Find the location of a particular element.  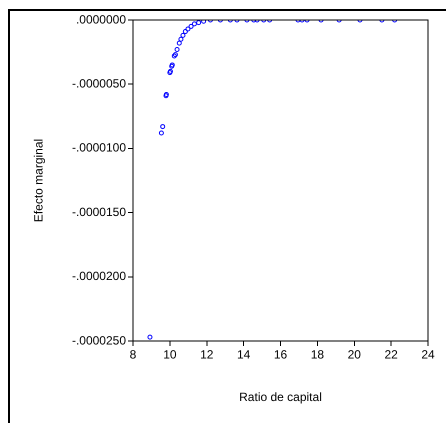

x-tick-label: 16 is located at coordinates (281, 355).